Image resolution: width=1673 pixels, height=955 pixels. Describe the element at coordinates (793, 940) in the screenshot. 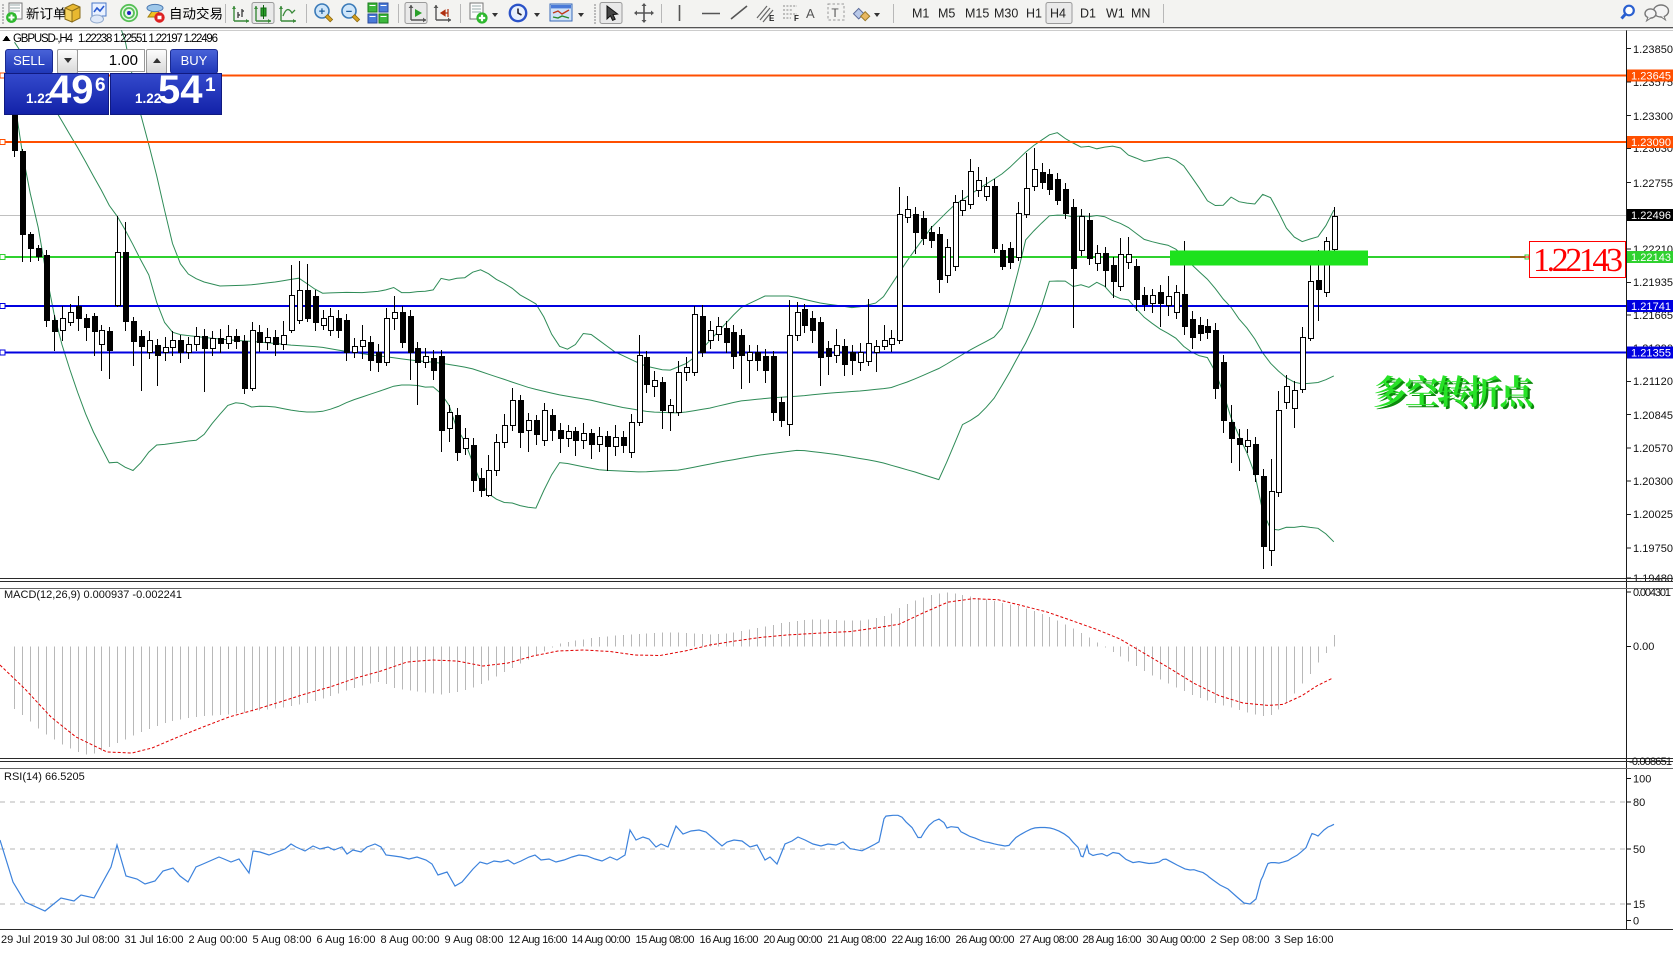

I see `svg-text: 20 Aug 00:00` at that location.